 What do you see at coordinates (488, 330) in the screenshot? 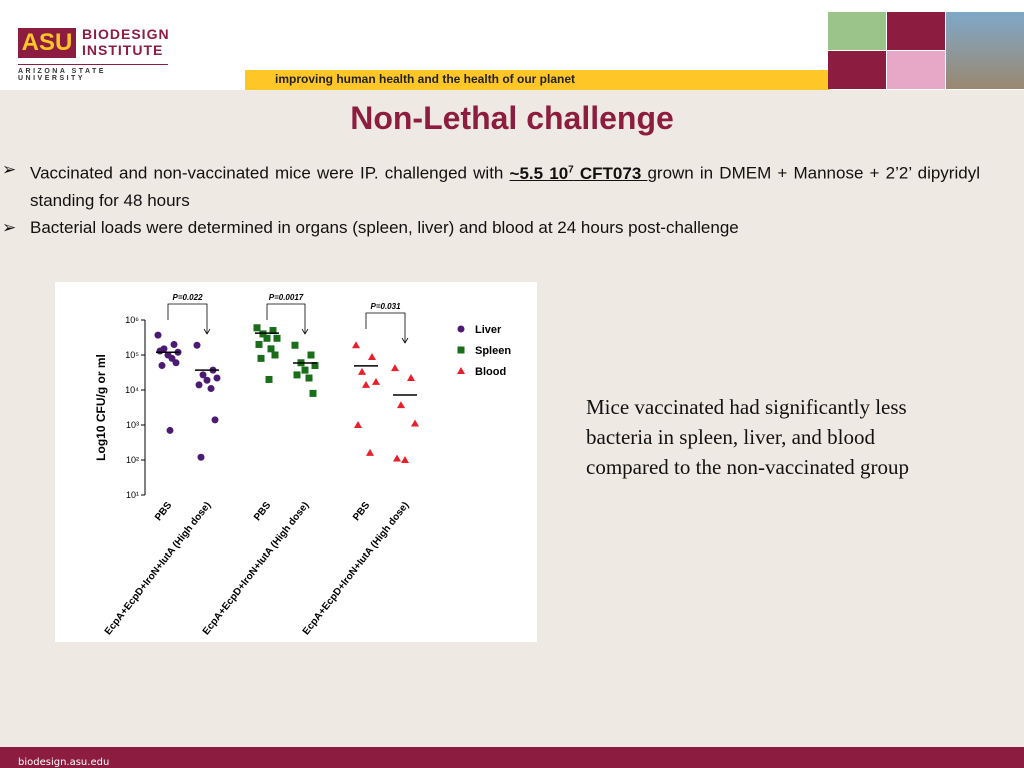
I see `legend-label: Liver` at bounding box center [488, 330].